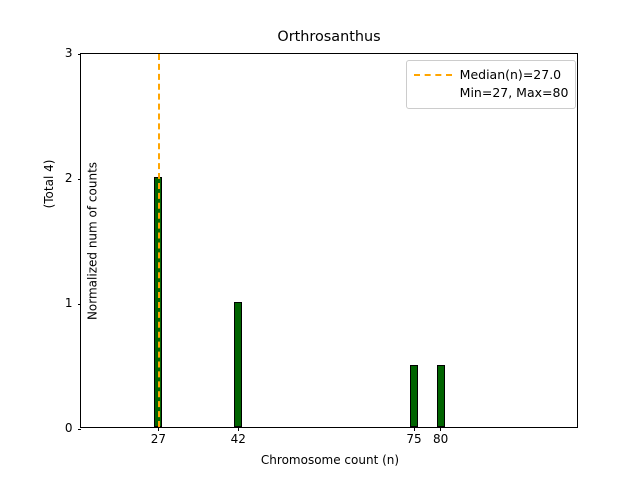  Describe the element at coordinates (330, 460) in the screenshot. I see `x-axis-label: Chromosome count (n)` at that location.